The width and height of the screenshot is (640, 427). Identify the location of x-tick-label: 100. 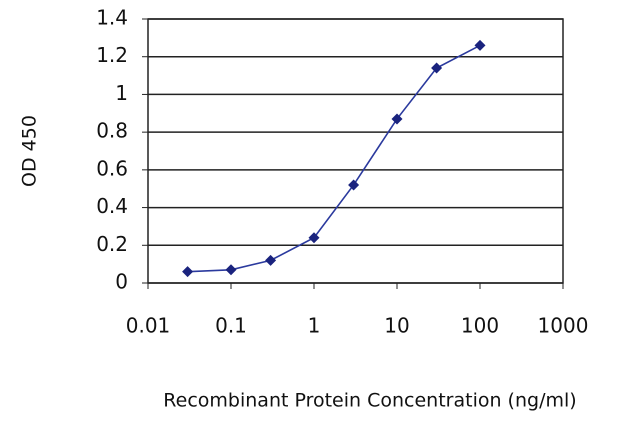
(480, 326).